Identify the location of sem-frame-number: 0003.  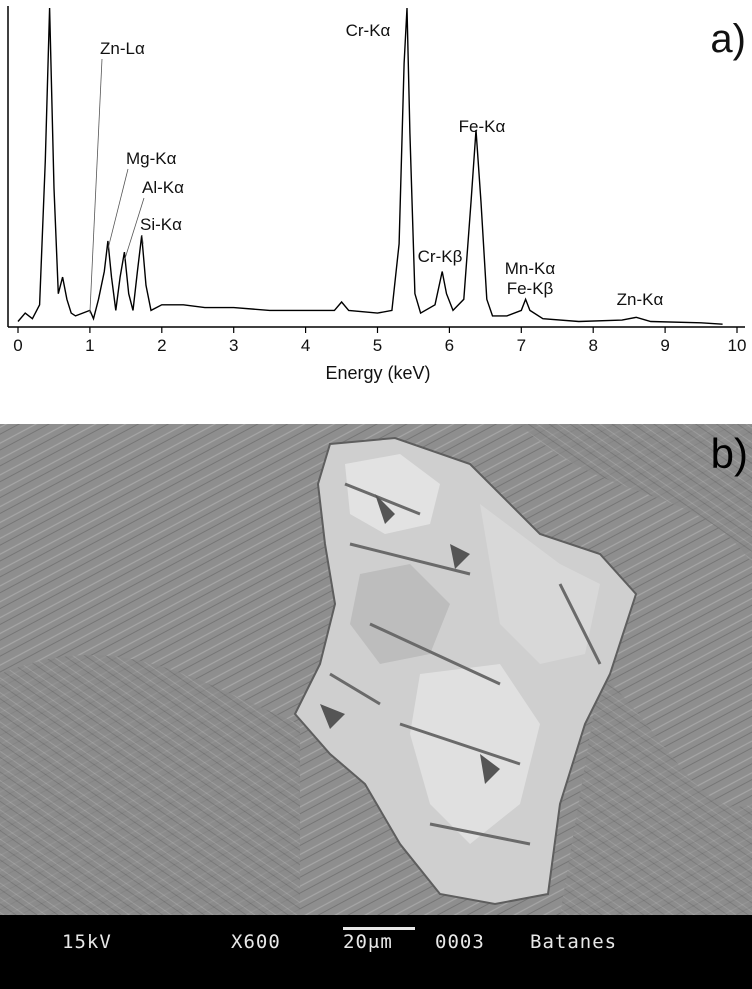
(460, 942).